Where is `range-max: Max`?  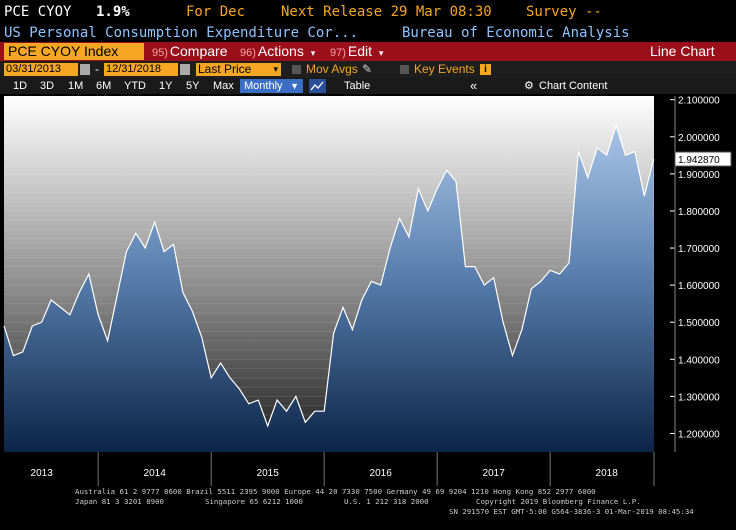
range-max: Max is located at coordinates (223, 86).